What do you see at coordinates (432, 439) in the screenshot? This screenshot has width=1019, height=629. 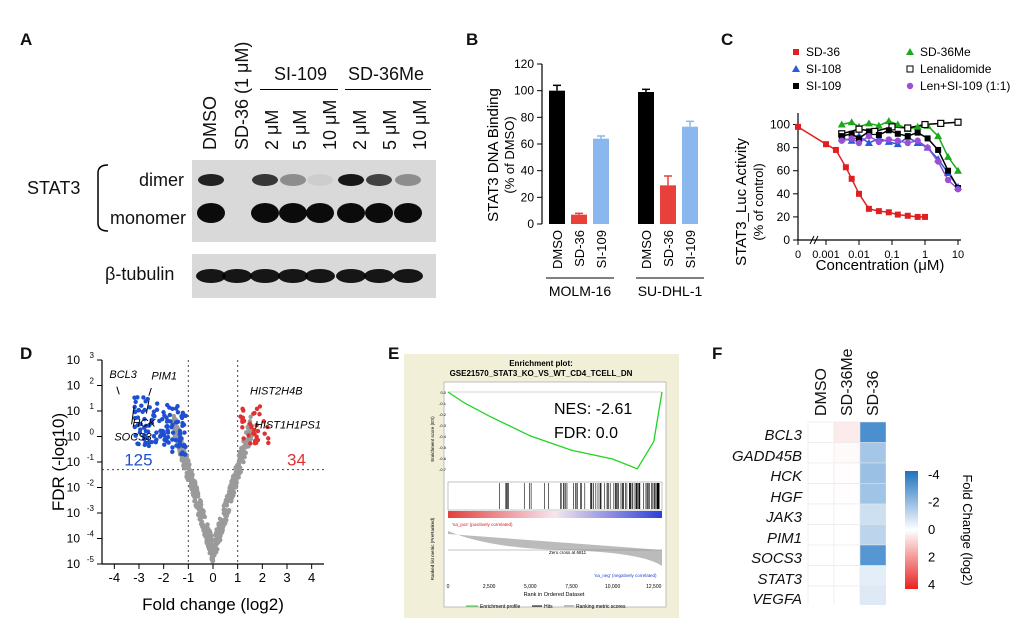 I see `es-axis-label: Enrichment score (ES)` at bounding box center [432, 439].